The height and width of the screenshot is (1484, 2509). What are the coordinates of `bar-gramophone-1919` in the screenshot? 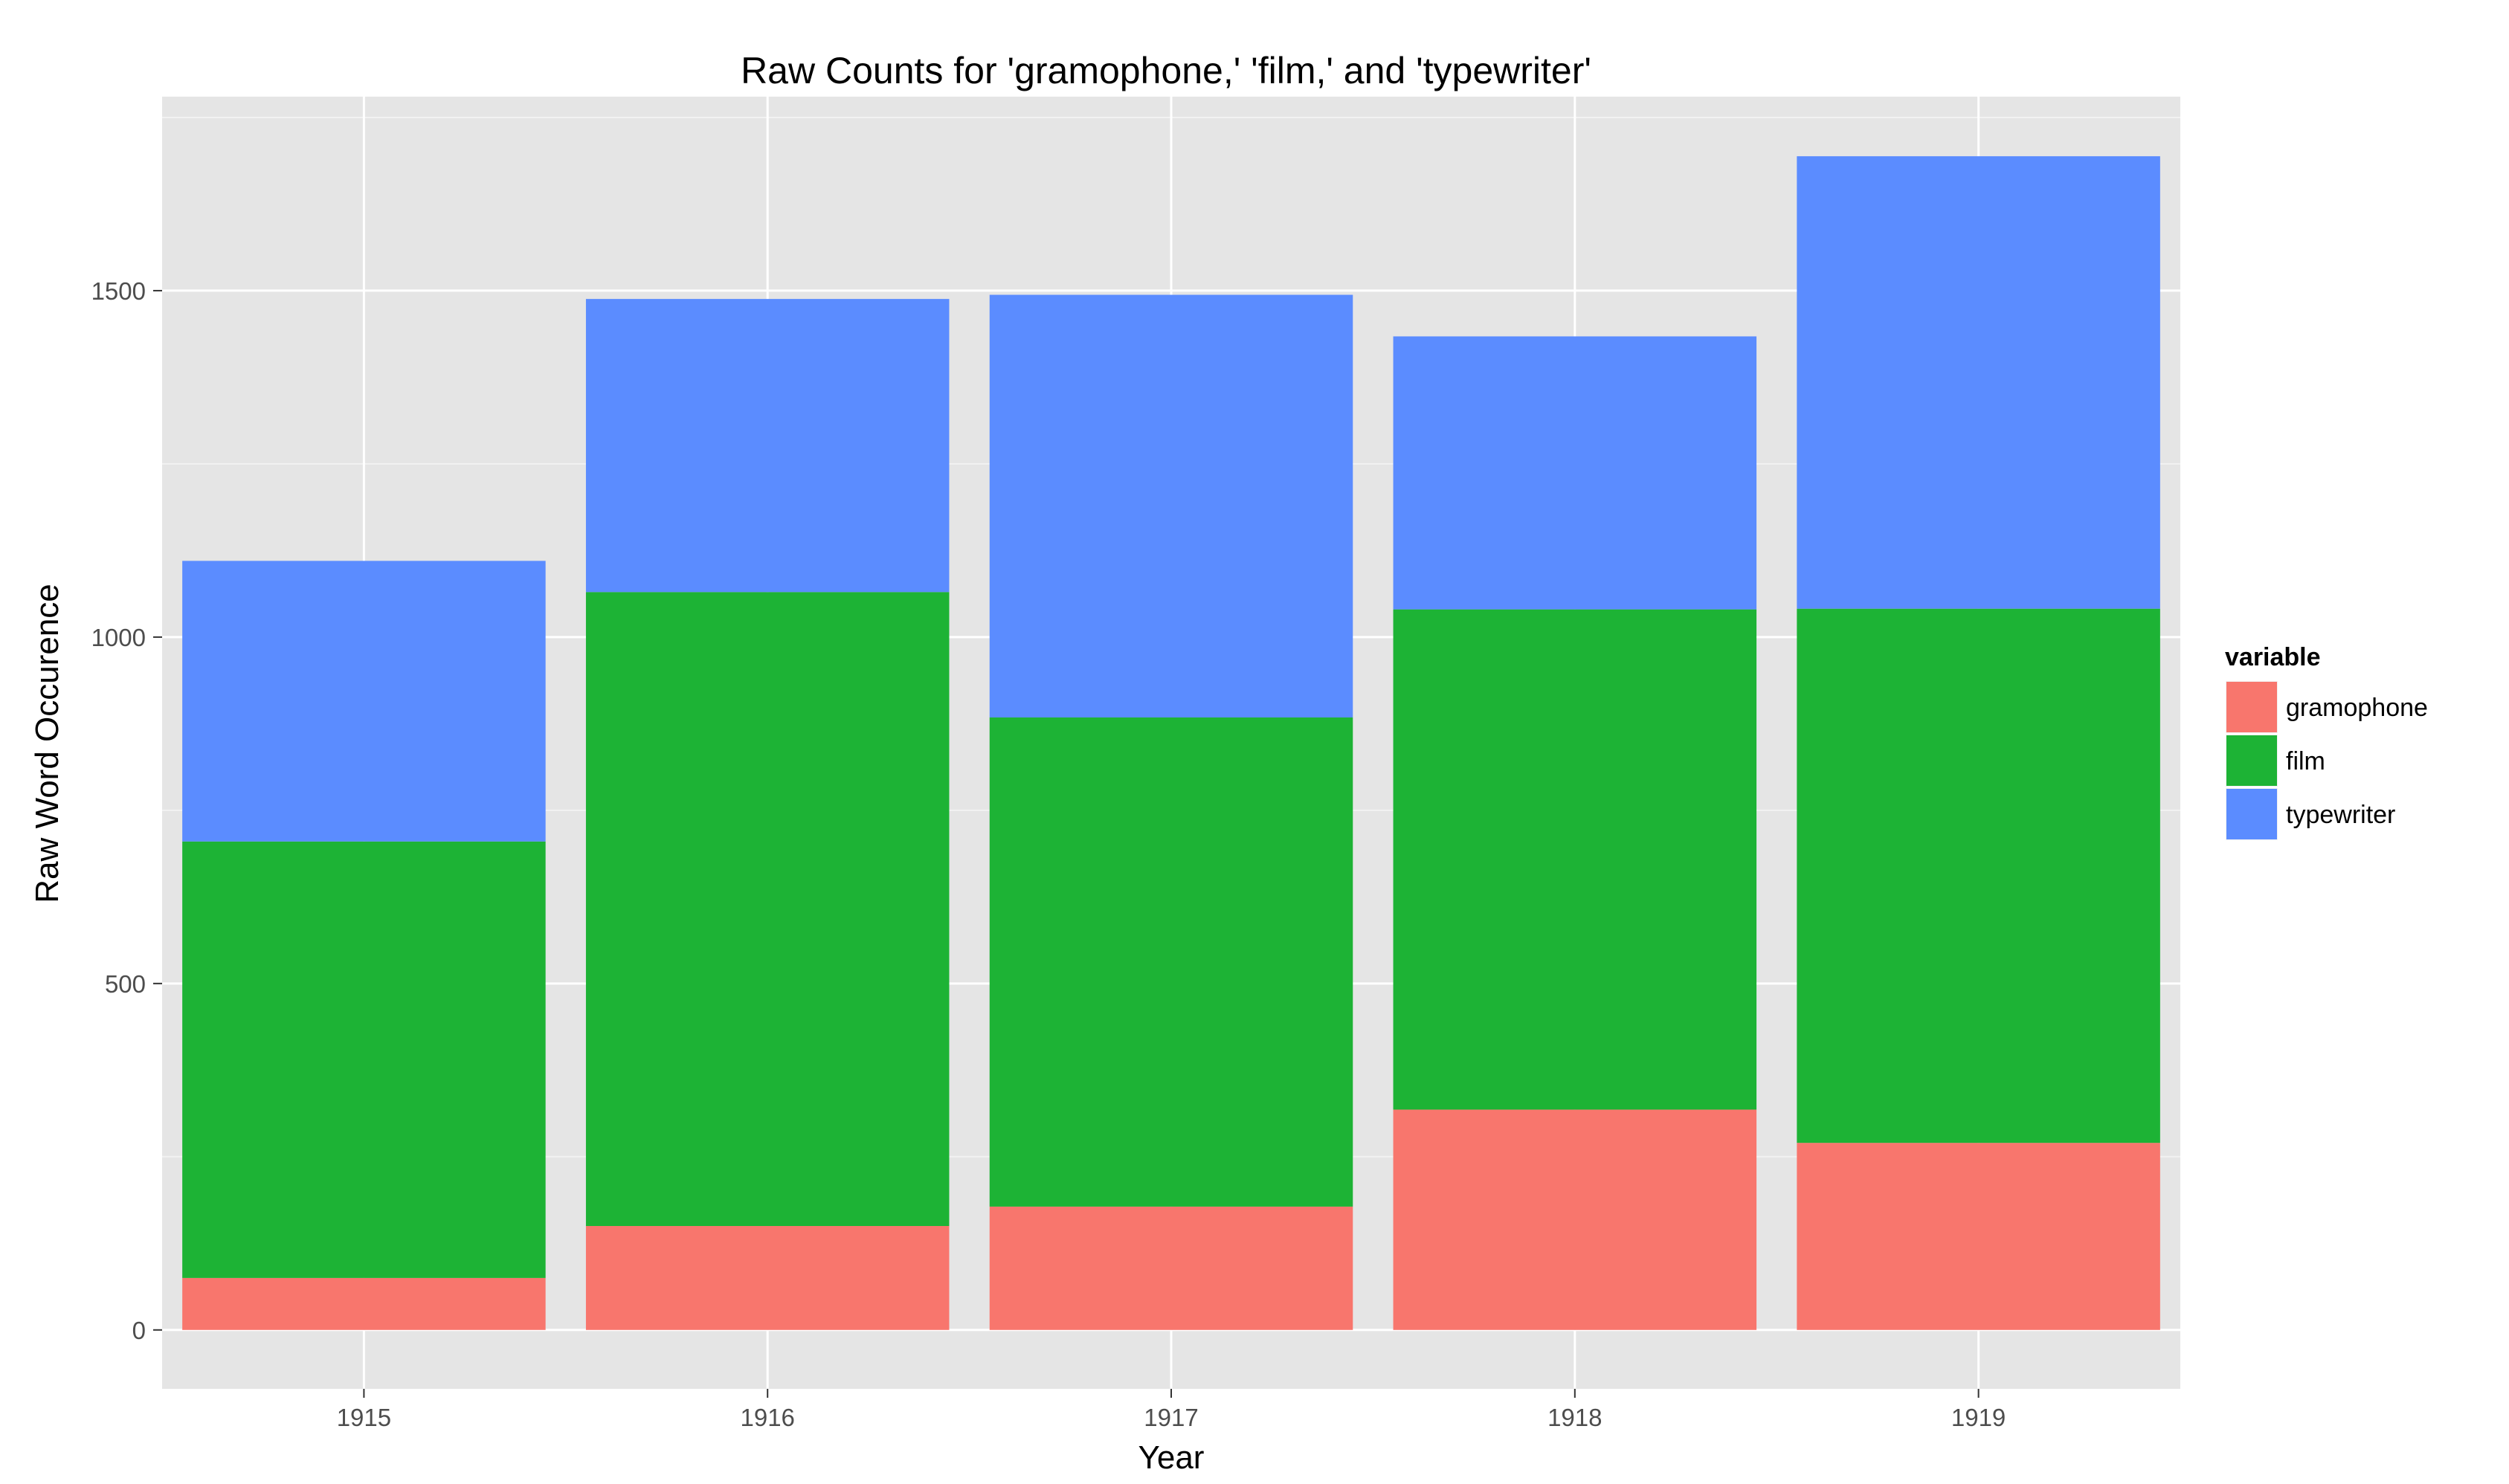 It's located at (1978, 1236).